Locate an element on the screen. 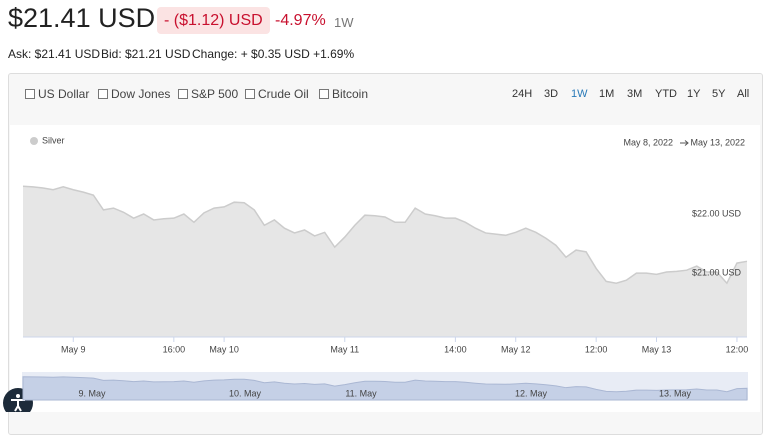 The image size is (768, 435). range-arrow is located at coordinates (684, 143).